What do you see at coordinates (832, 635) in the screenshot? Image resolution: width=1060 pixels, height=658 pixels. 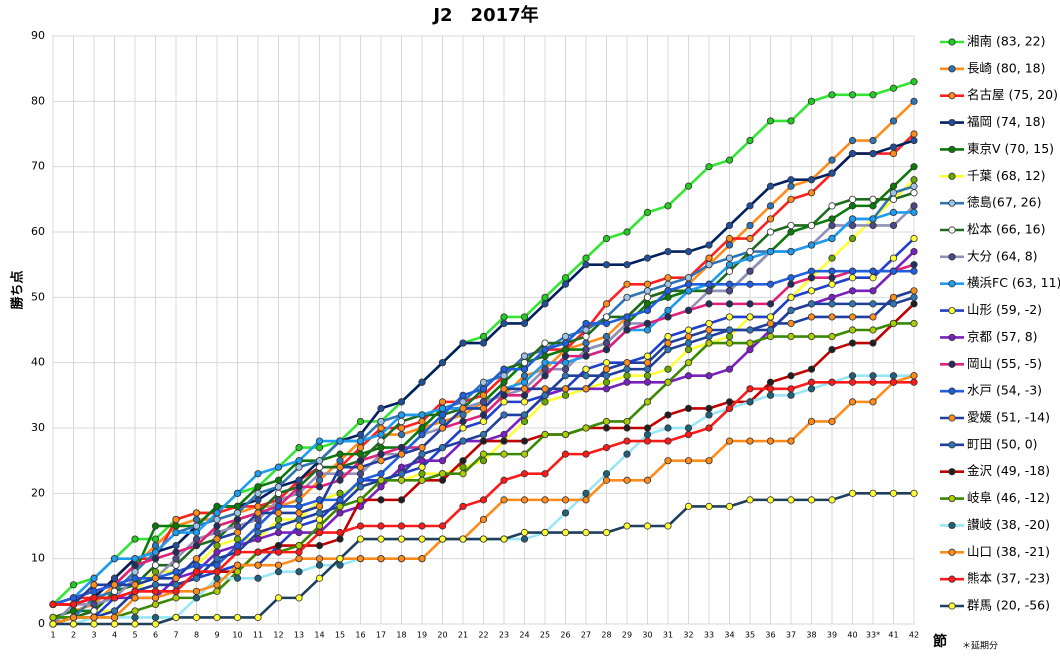 I see `x-tick-label: 39` at bounding box center [832, 635].